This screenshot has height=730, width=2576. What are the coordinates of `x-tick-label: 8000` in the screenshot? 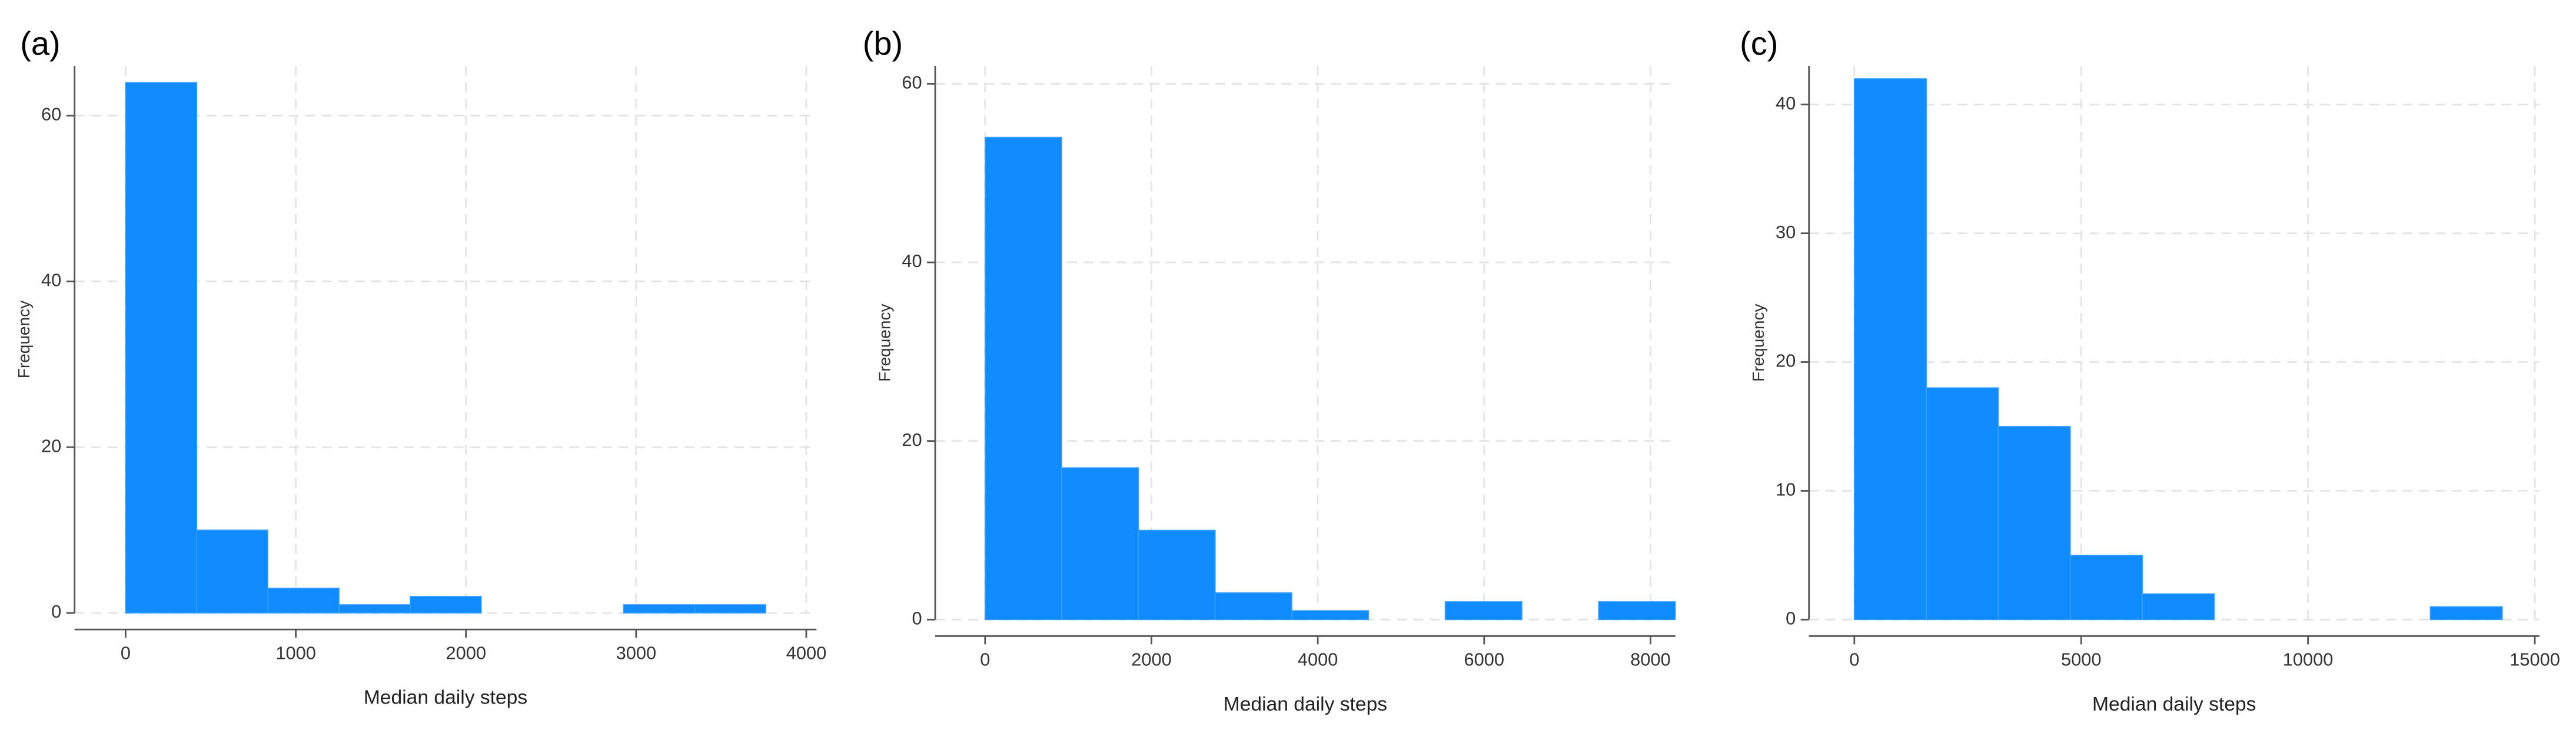 It's located at (1650, 659).